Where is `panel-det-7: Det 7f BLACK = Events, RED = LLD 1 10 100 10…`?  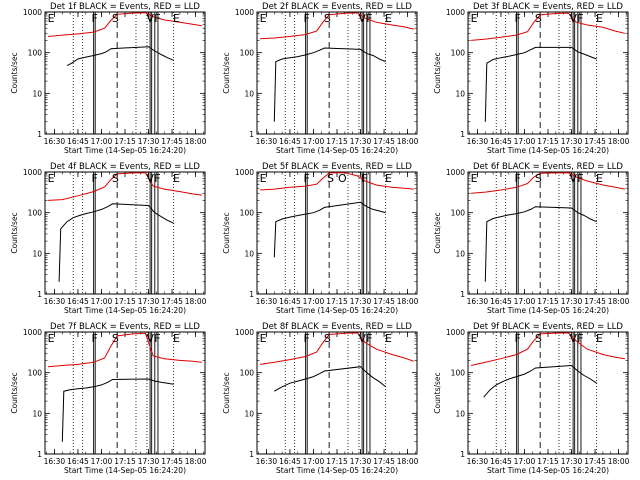 panel-det-7: Det 7f BLACK = Events, RED = LLD 1 10 100 10… is located at coordinates (108, 398).